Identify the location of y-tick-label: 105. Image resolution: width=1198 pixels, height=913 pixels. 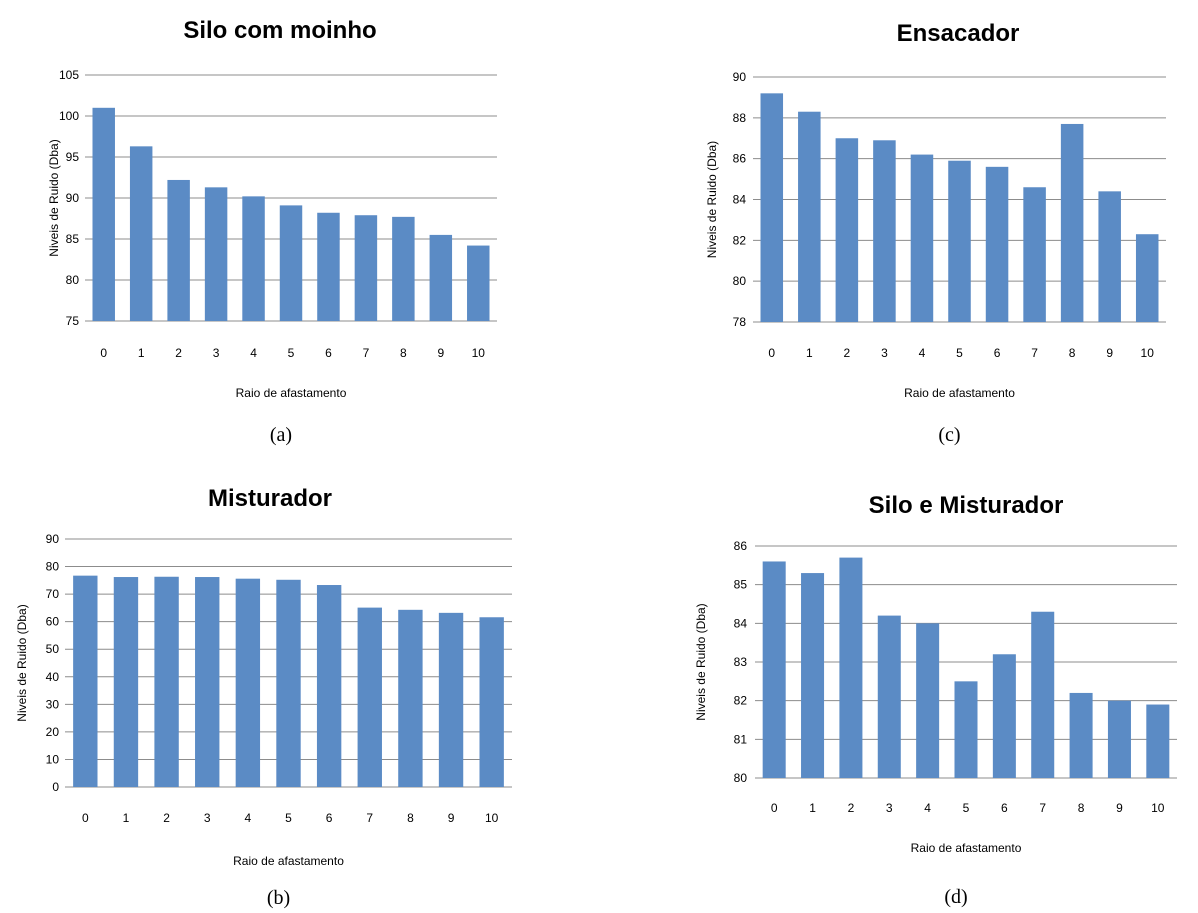
(69, 75).